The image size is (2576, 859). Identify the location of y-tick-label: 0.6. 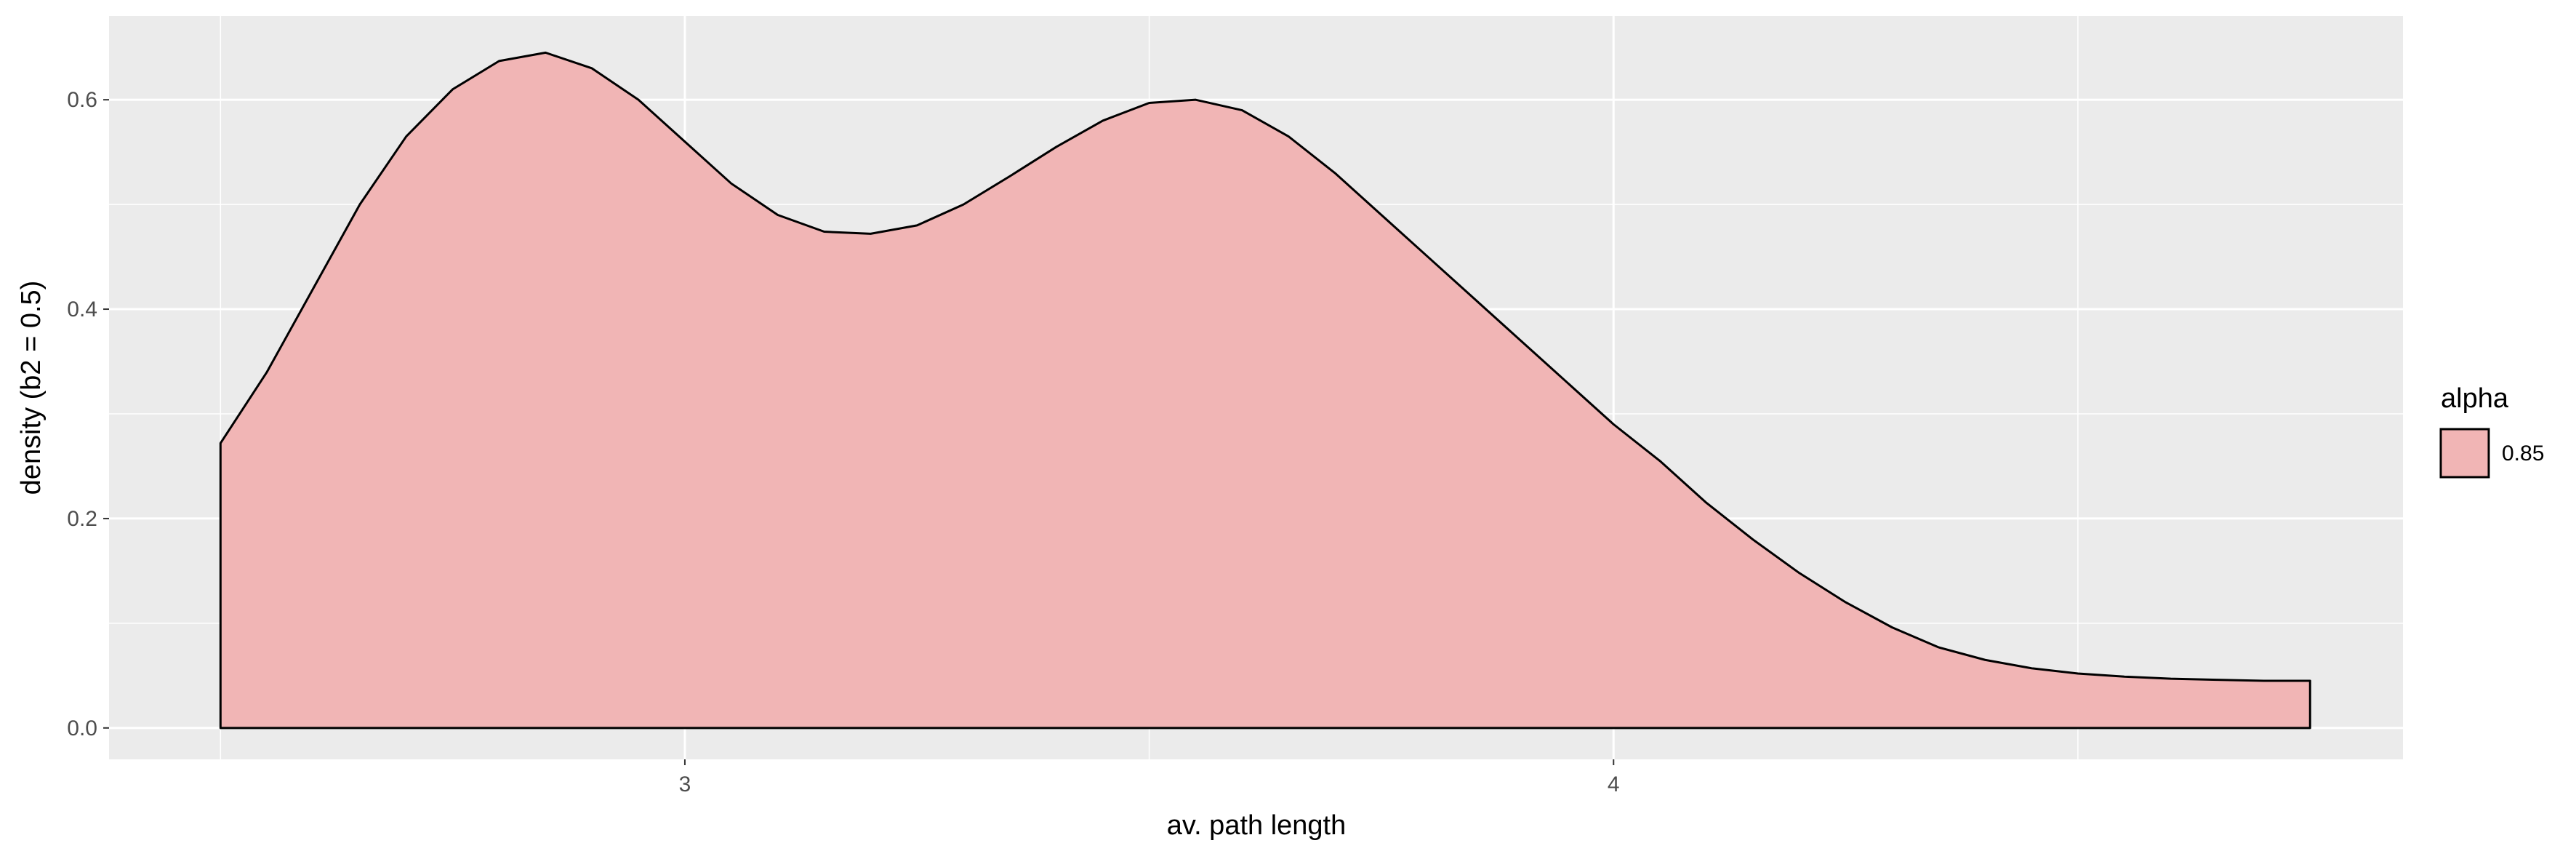
(82, 100).